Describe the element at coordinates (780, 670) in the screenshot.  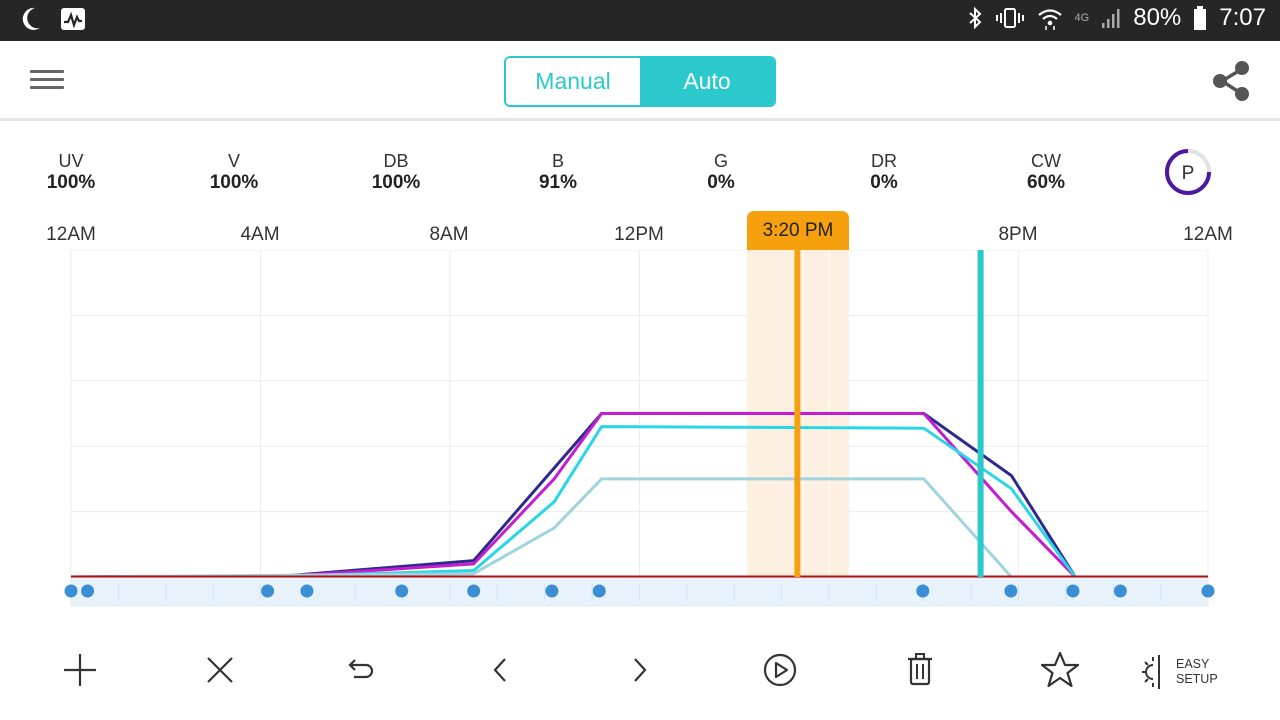
I see `play-circle-icon` at that location.